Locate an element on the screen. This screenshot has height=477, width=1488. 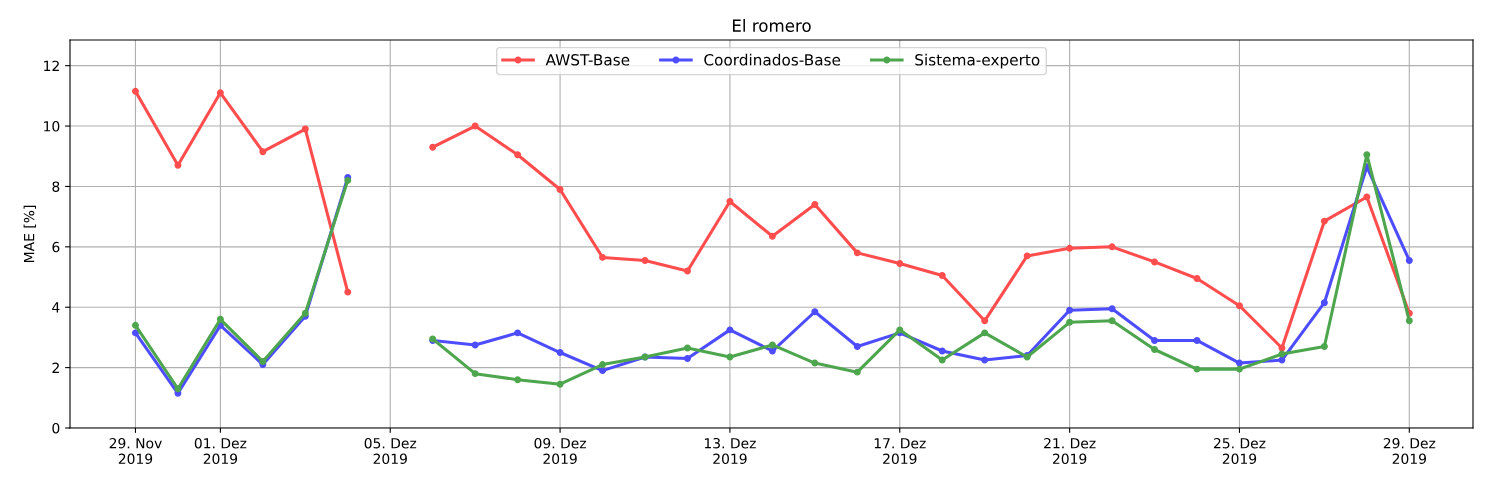
y-tick-label: 2 is located at coordinates (55, 367).